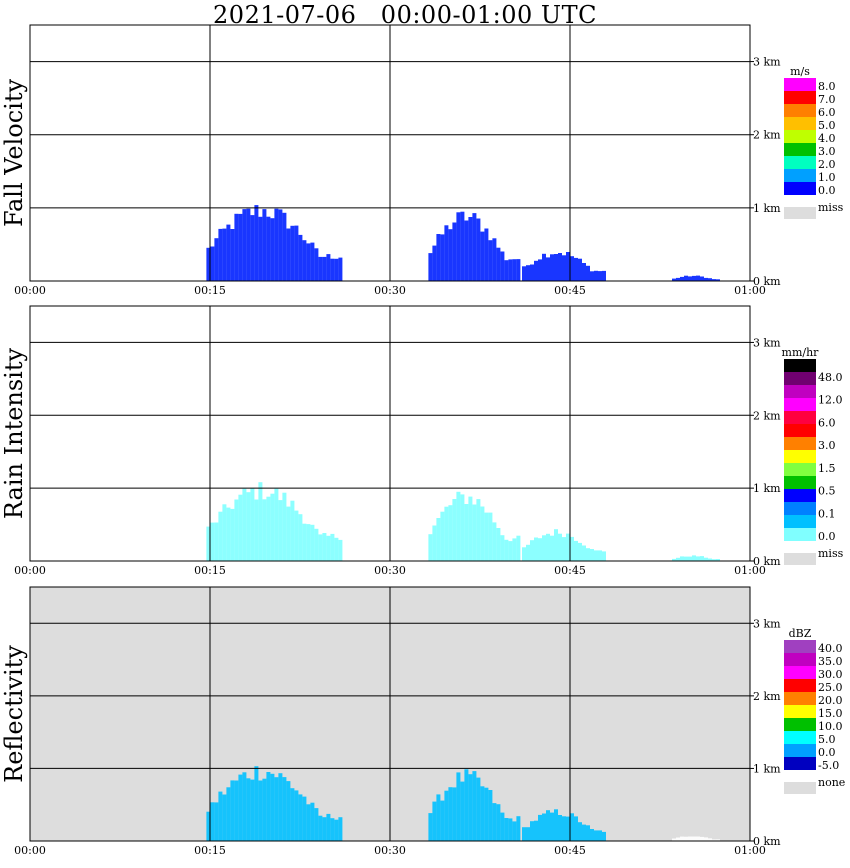  What do you see at coordinates (210, 570) in the screenshot?
I see `x-tick-label: 00:15` at bounding box center [210, 570].